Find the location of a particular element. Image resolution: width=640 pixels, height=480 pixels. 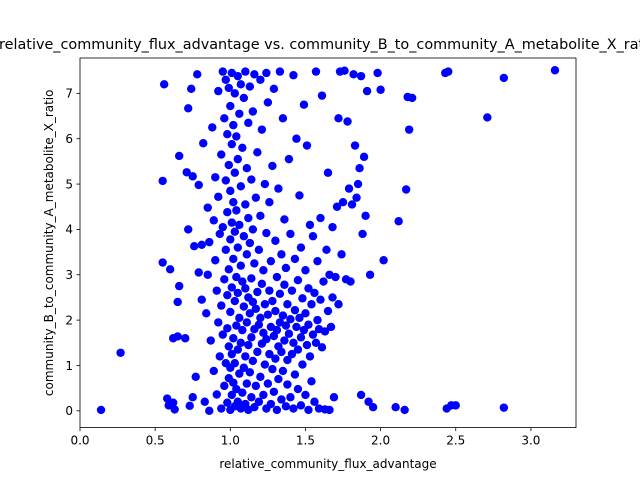

y-tick-label: 0 is located at coordinates (69, 411).